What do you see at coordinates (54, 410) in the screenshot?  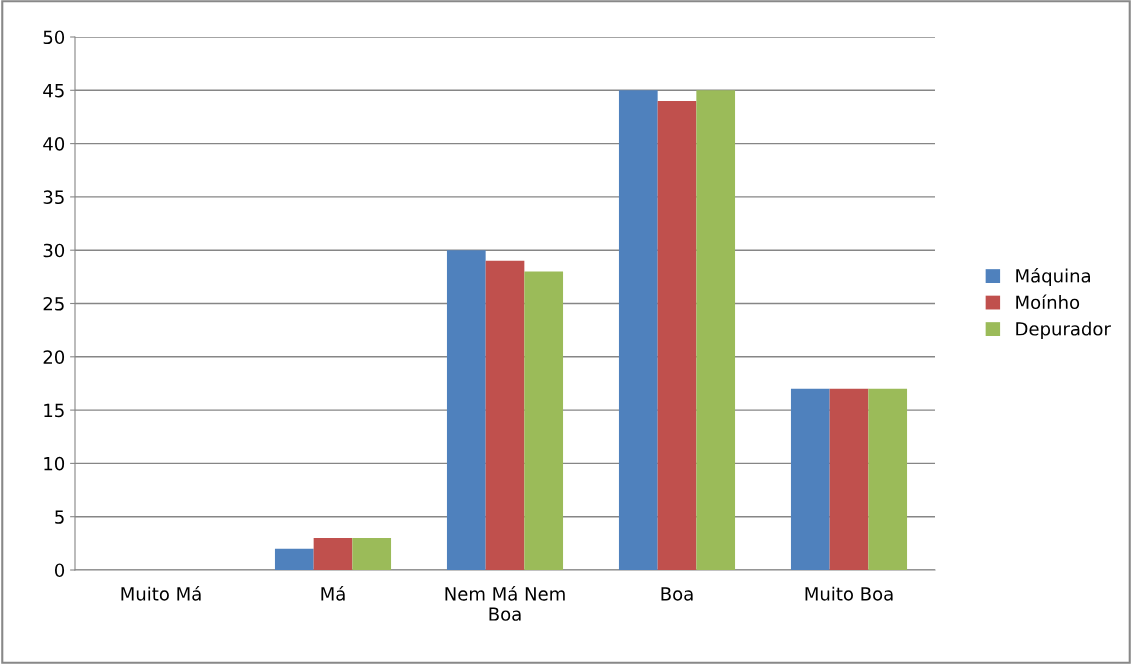 I see `y-tick-label: 15` at bounding box center [54, 410].